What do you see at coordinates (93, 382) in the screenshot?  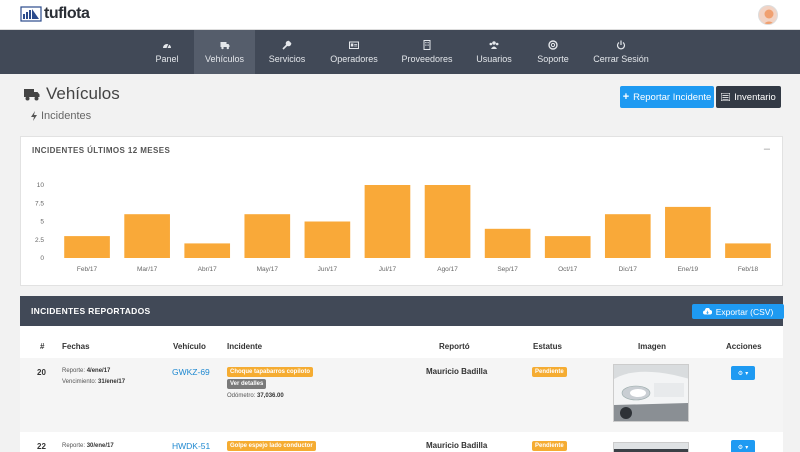 I see `due-date: Vencimiento: 31/ene/17` at bounding box center [93, 382].